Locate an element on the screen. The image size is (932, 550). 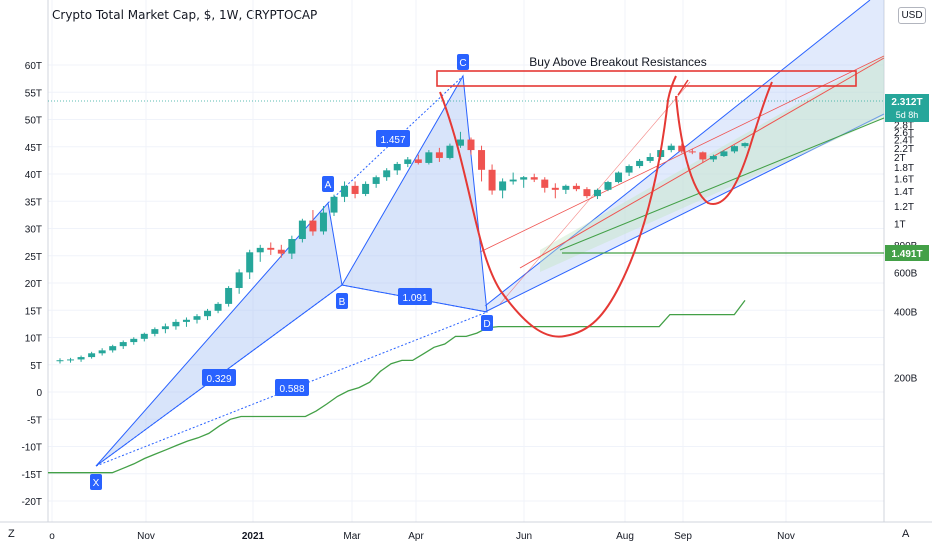
time-axis-tick: 2021 is located at coordinates (253, 536).